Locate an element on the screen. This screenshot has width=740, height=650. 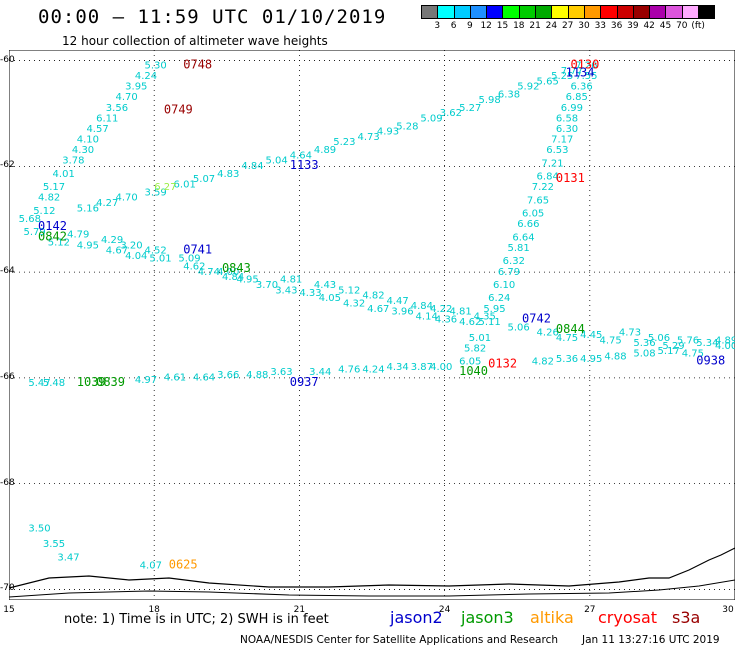
wave-height-value: 5.28 is located at coordinates (407, 126).